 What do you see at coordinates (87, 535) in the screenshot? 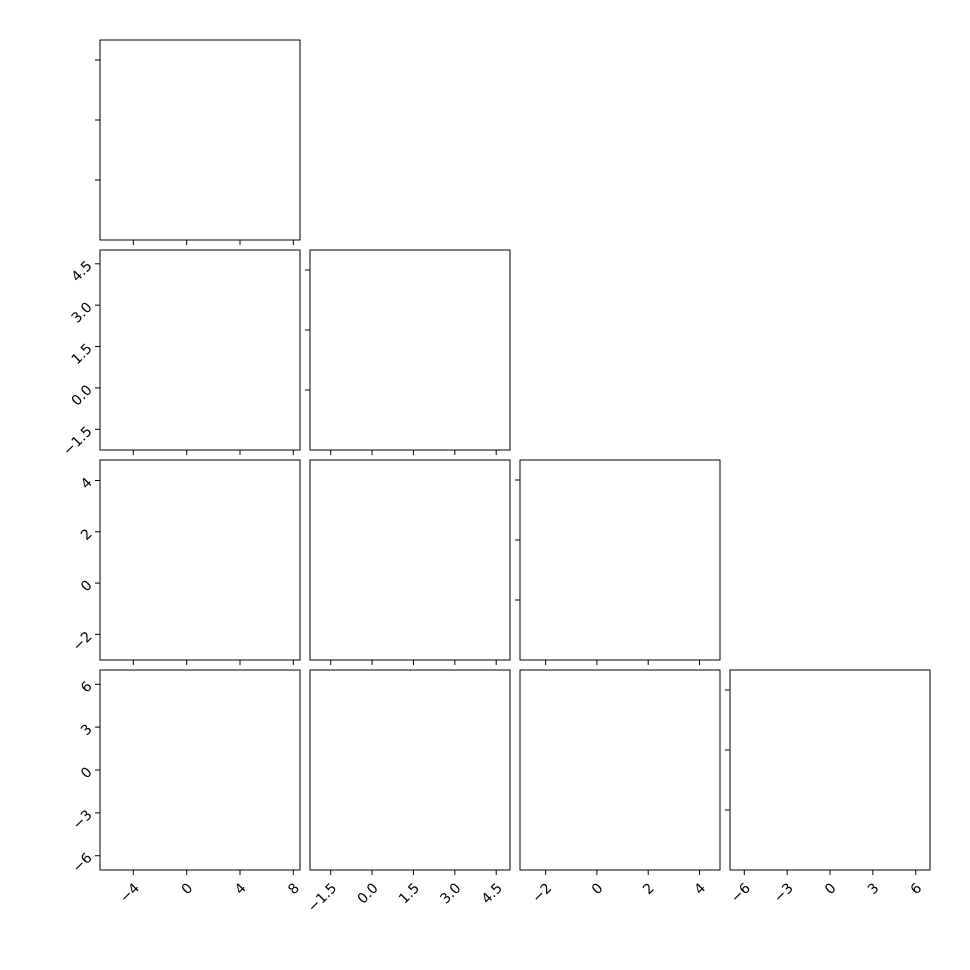
I see `y-tick-label: 2` at bounding box center [87, 535].